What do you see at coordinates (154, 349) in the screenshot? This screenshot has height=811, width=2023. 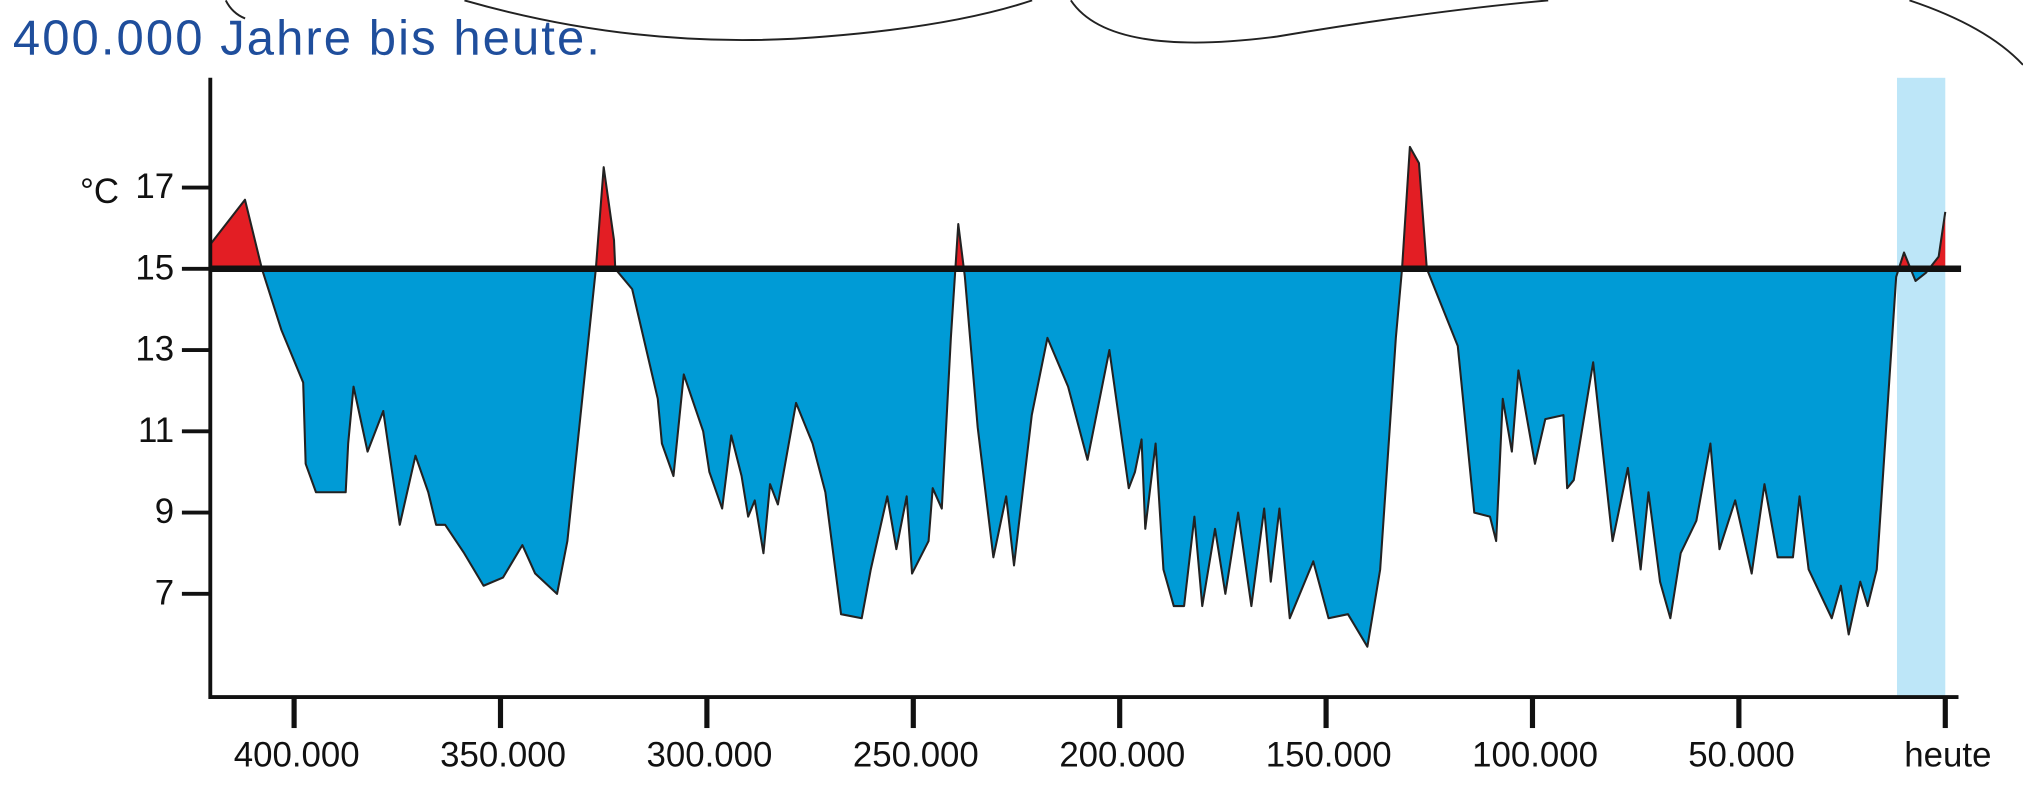 I see `y-tick-label: 13` at bounding box center [154, 349].